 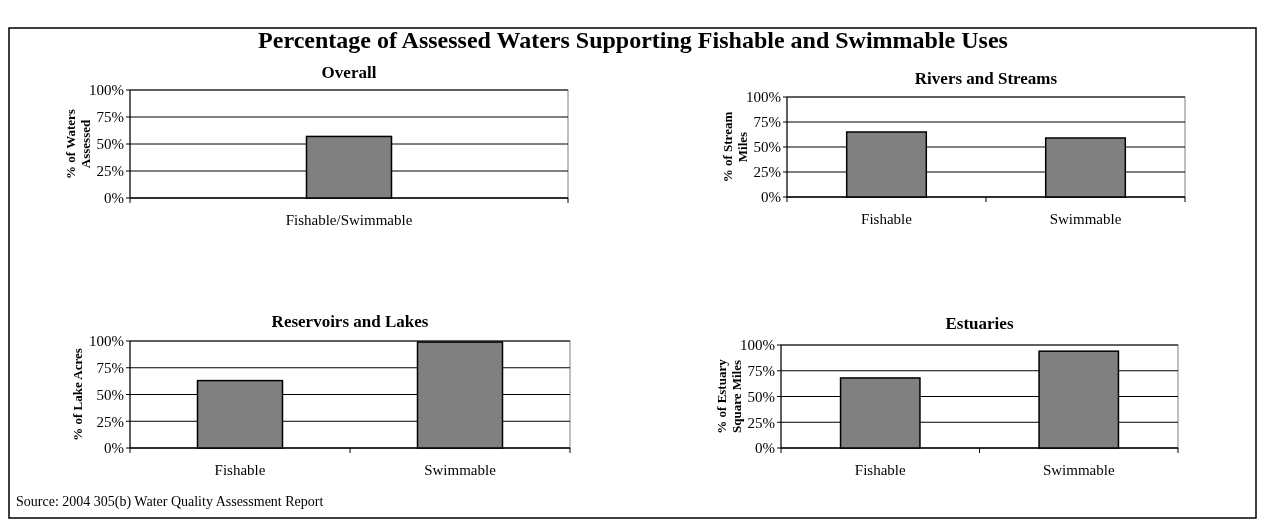 What do you see at coordinates (77, 144) in the screenshot?
I see `y-axis-title: % of Waters Assessed` at bounding box center [77, 144].